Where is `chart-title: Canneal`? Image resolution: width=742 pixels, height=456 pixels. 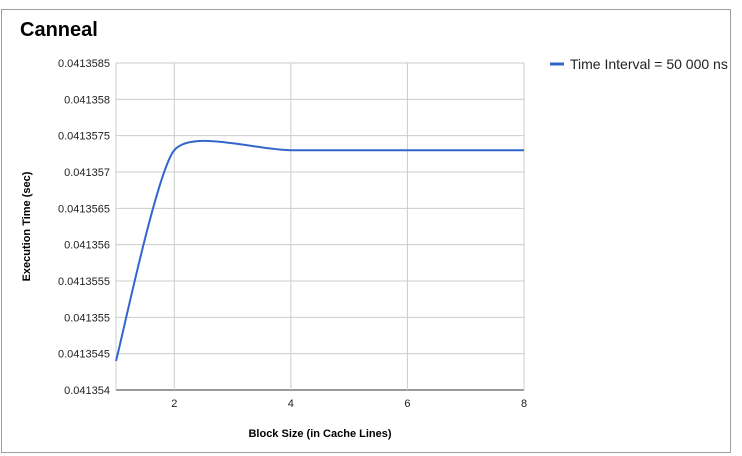 chart-title: Canneal is located at coordinates (59, 30).